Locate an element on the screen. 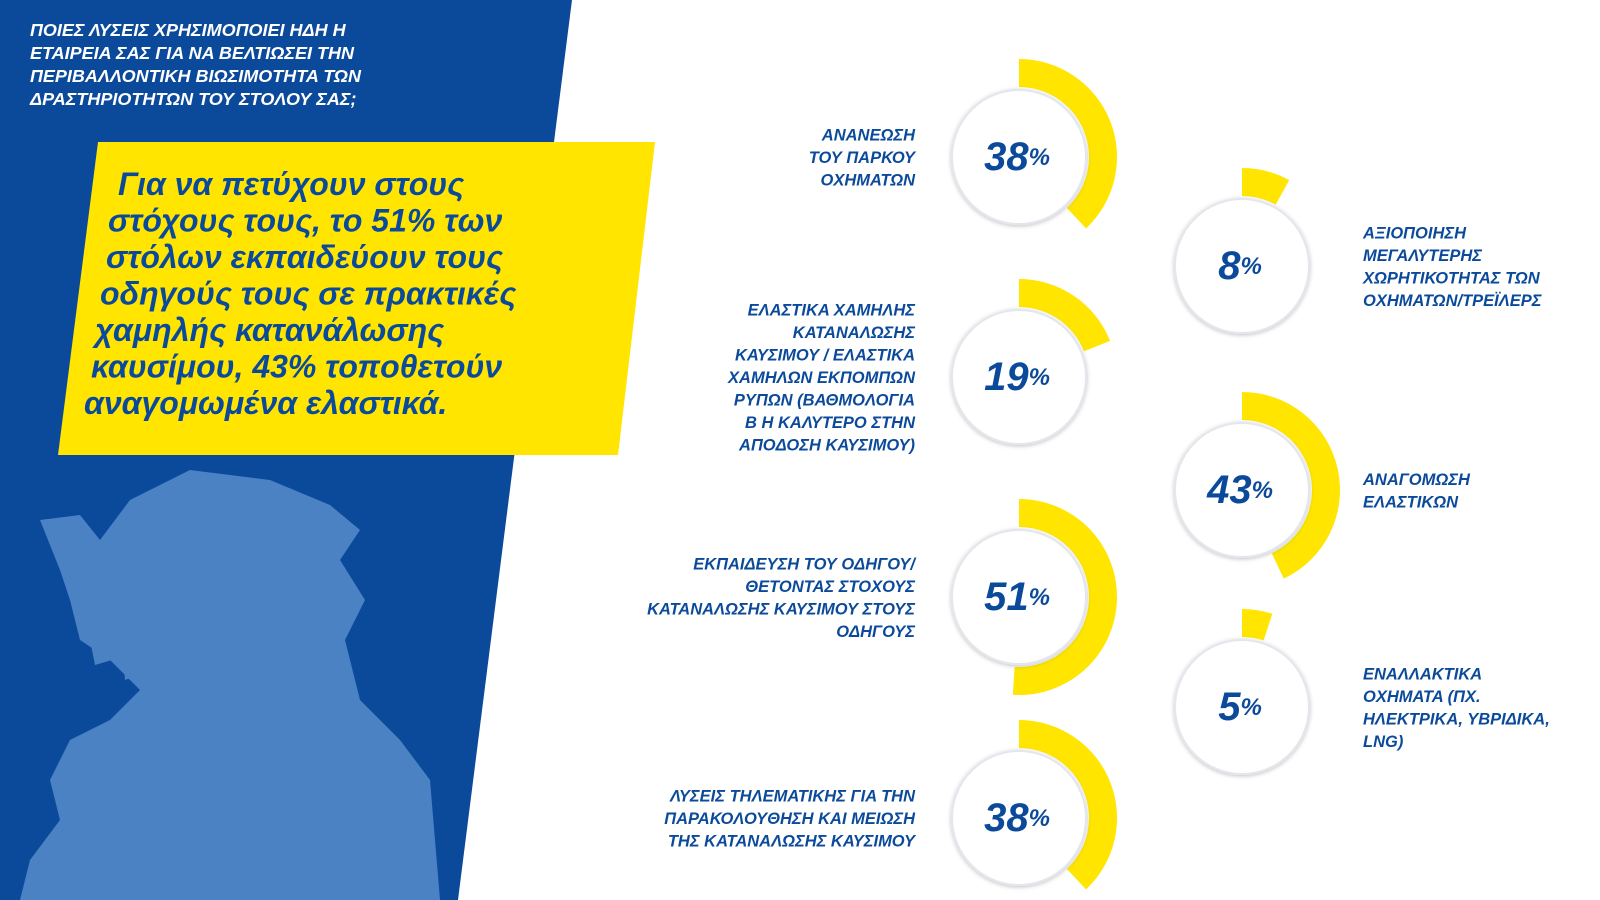 This screenshot has height=900, width=1600. gauge-label: ΤΗΣ ΚΑΤΑΝΑΛΩΣΗΣ ΚΑΥΣΙΜΟΥ is located at coordinates (792, 842).